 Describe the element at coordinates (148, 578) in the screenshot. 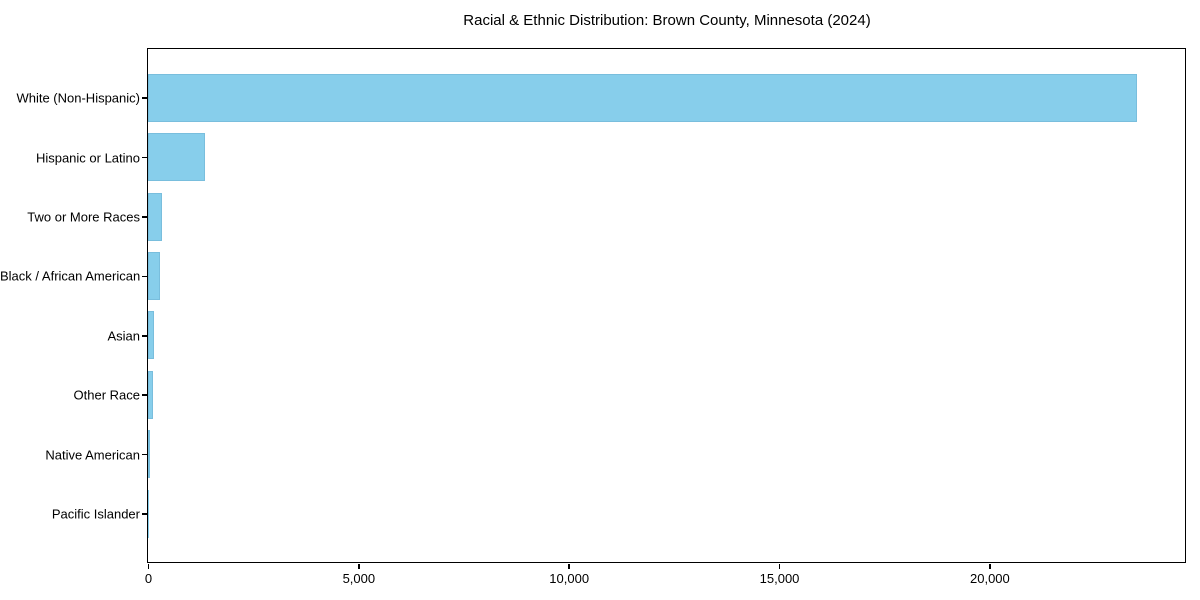

I see `x-tick-label: 0` at that location.